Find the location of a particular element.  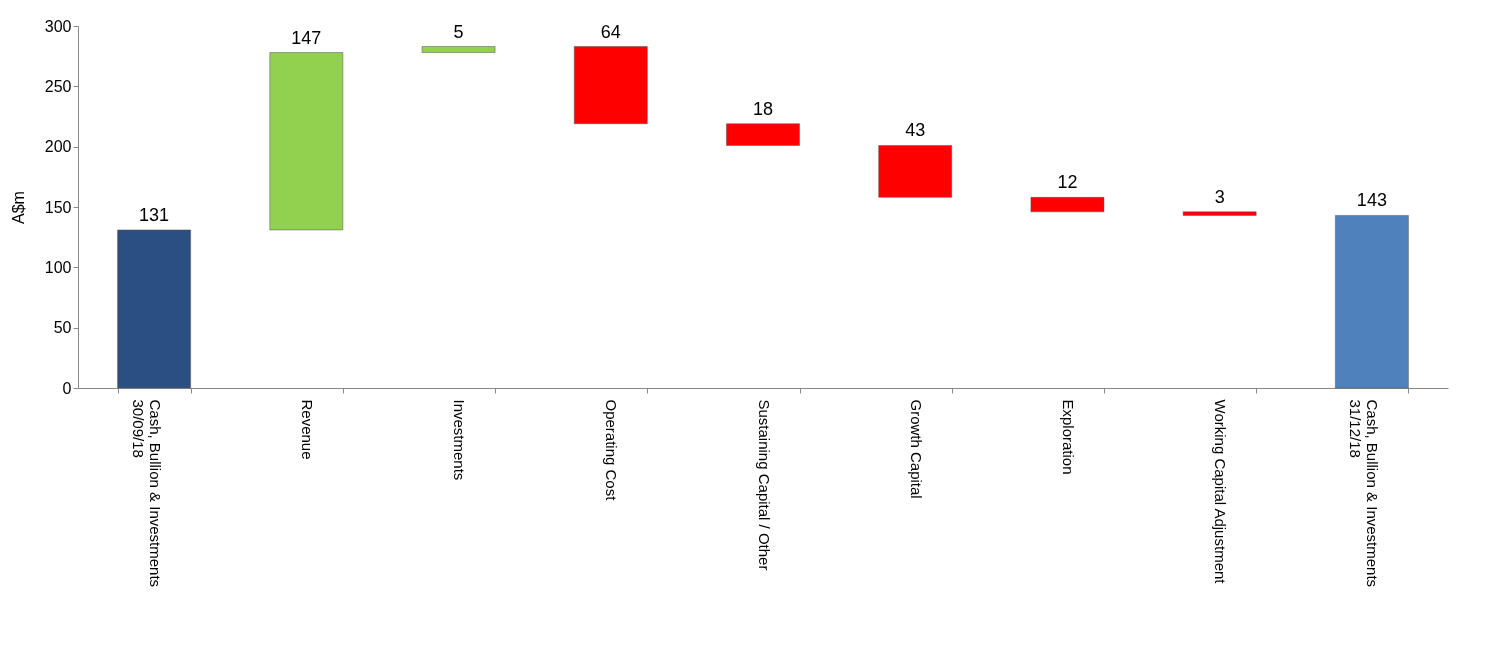

y-tick-label: 50 is located at coordinates (62, 328).